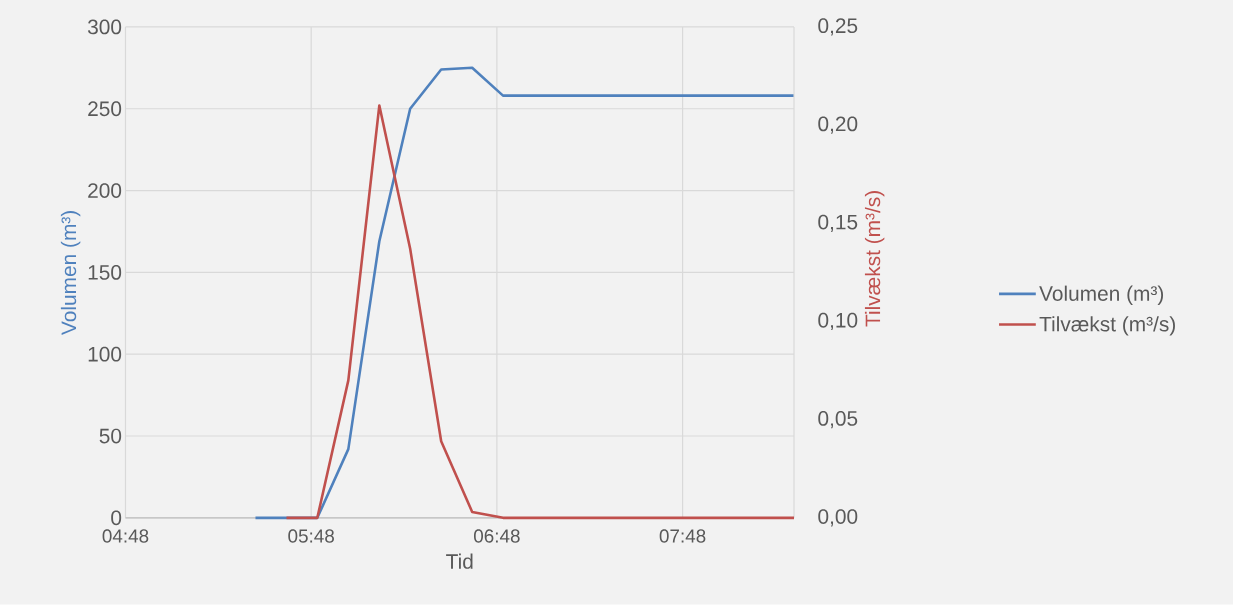 The width and height of the screenshot is (1233, 605). What do you see at coordinates (838, 27) in the screenshot?
I see `y2-tick-label: 0,25` at bounding box center [838, 27].